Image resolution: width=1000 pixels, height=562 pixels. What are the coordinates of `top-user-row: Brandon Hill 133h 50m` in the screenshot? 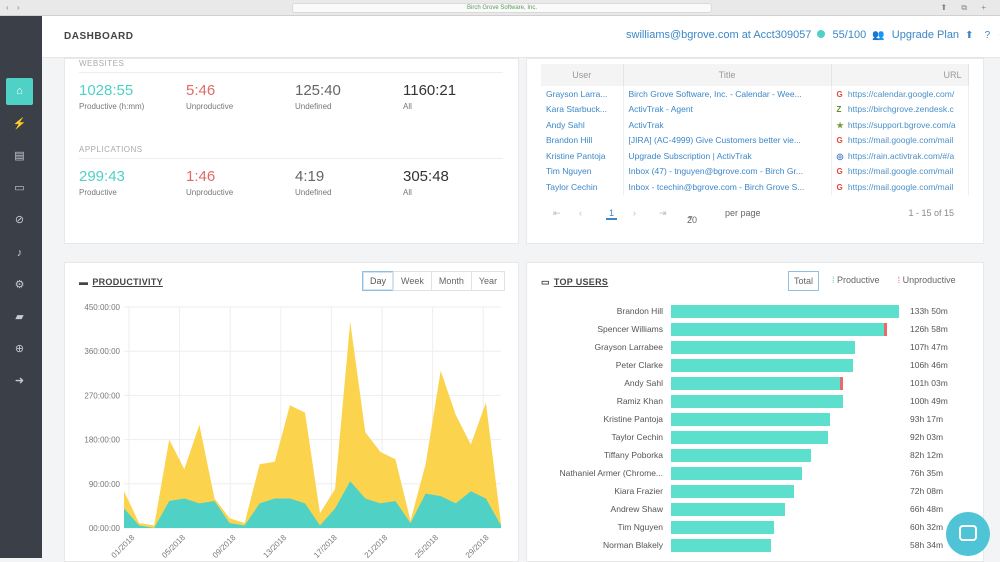 It's located at (755, 312).